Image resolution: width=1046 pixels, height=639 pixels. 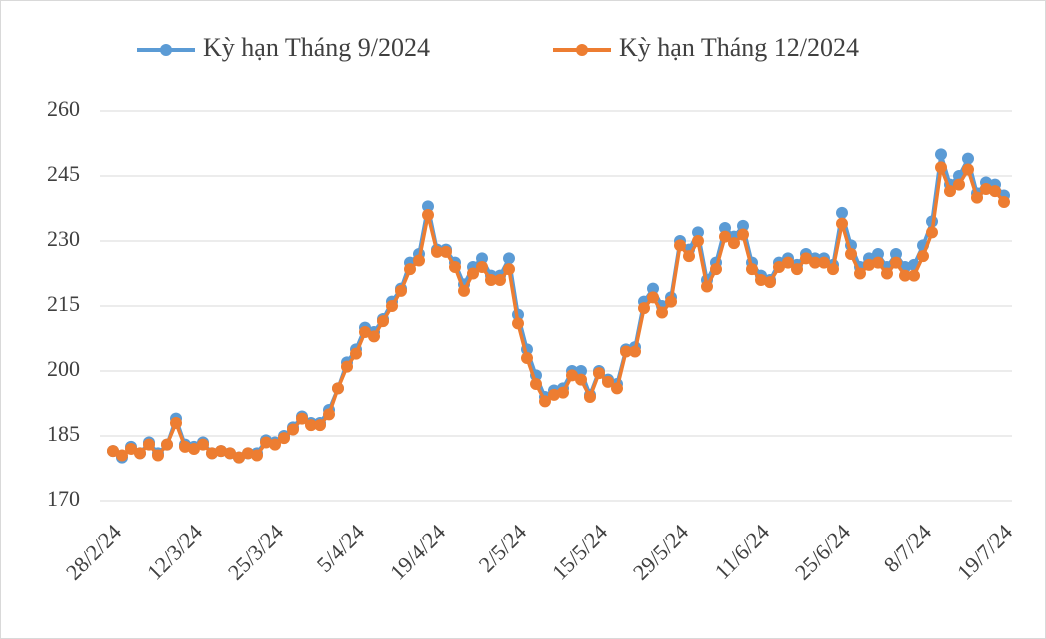 What do you see at coordinates (739, 47) in the screenshot?
I see `legend-label: Kỳ hạn Tháng 12/2024` at bounding box center [739, 47].